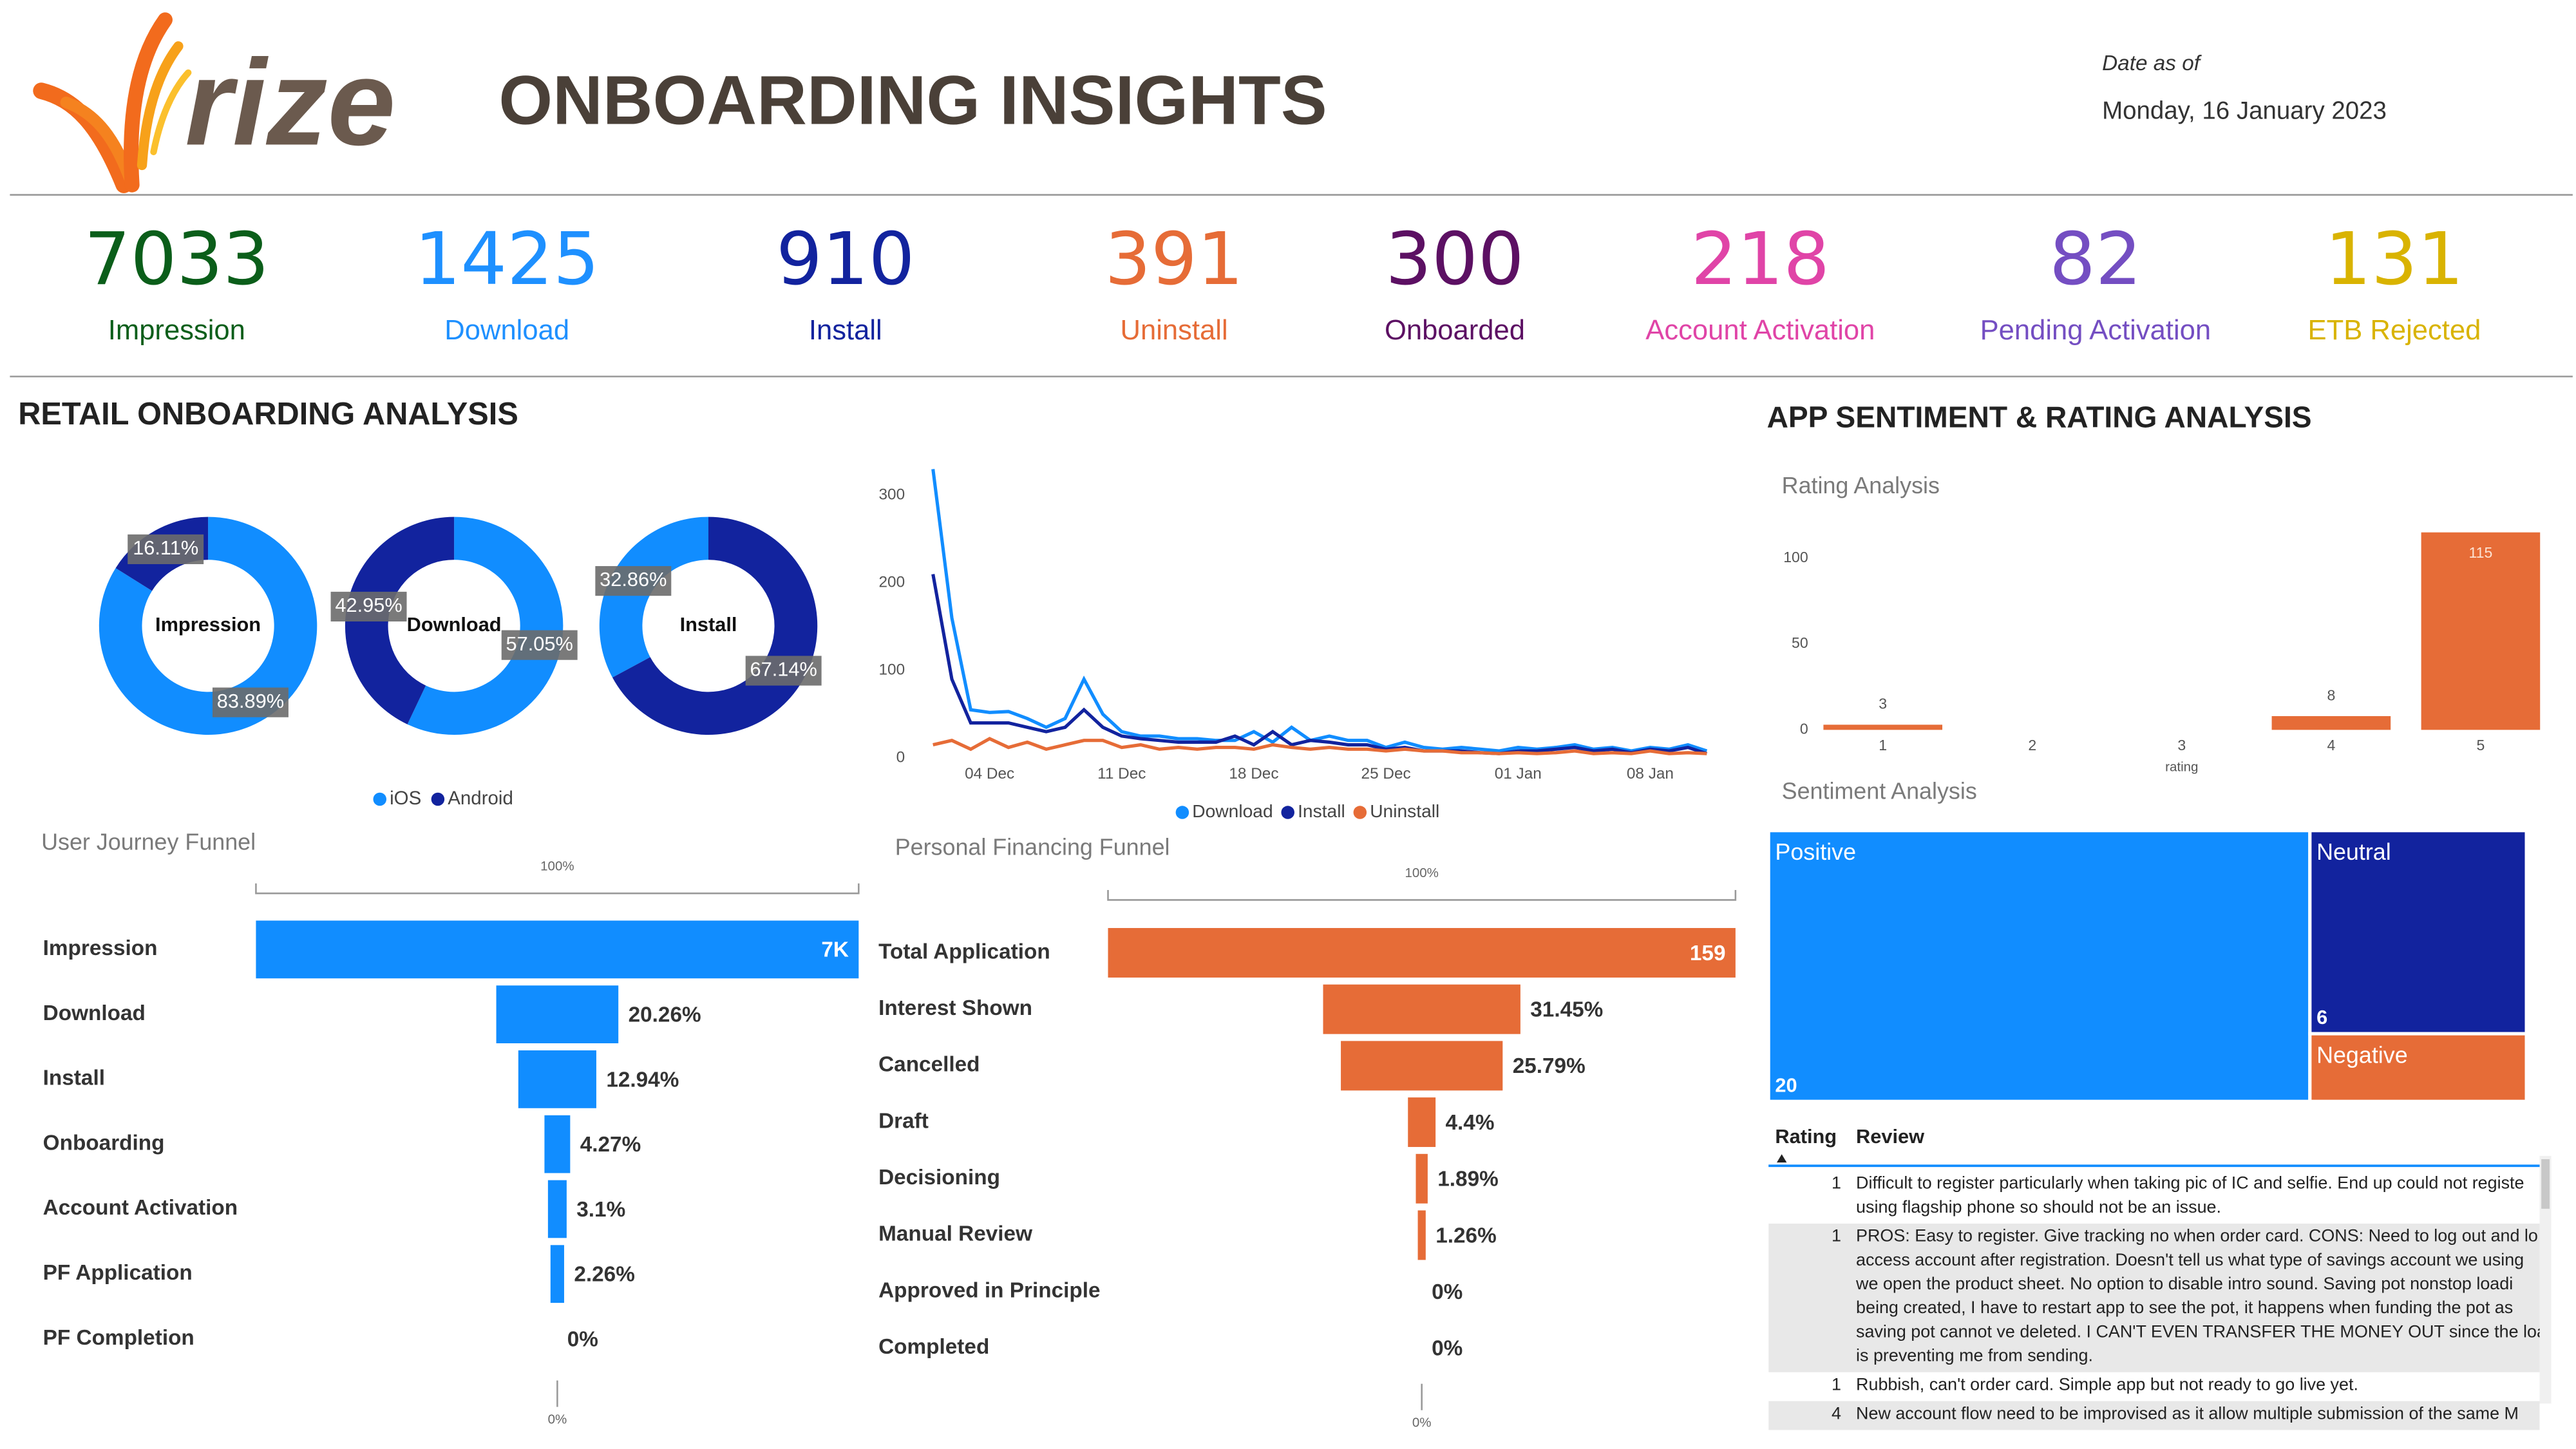 Image resolution: width=2576 pixels, height=1449 pixels. I want to click on bar-value-label: 8, so click(2331, 695).